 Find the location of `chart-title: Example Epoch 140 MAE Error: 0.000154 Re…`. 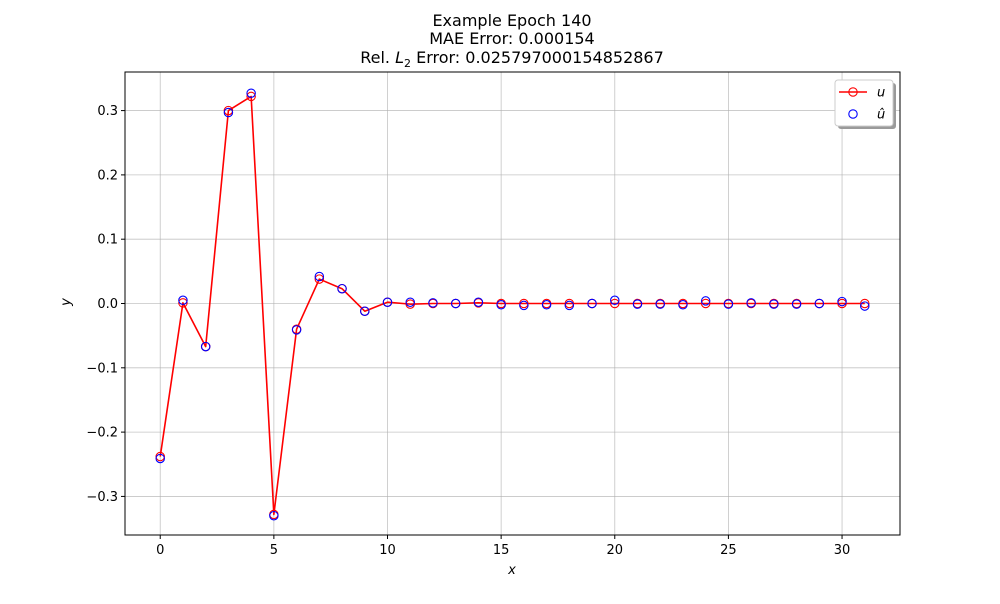

chart-title: Example Epoch 140 MAE Error: 0.000154 Re… is located at coordinates (512, 40).